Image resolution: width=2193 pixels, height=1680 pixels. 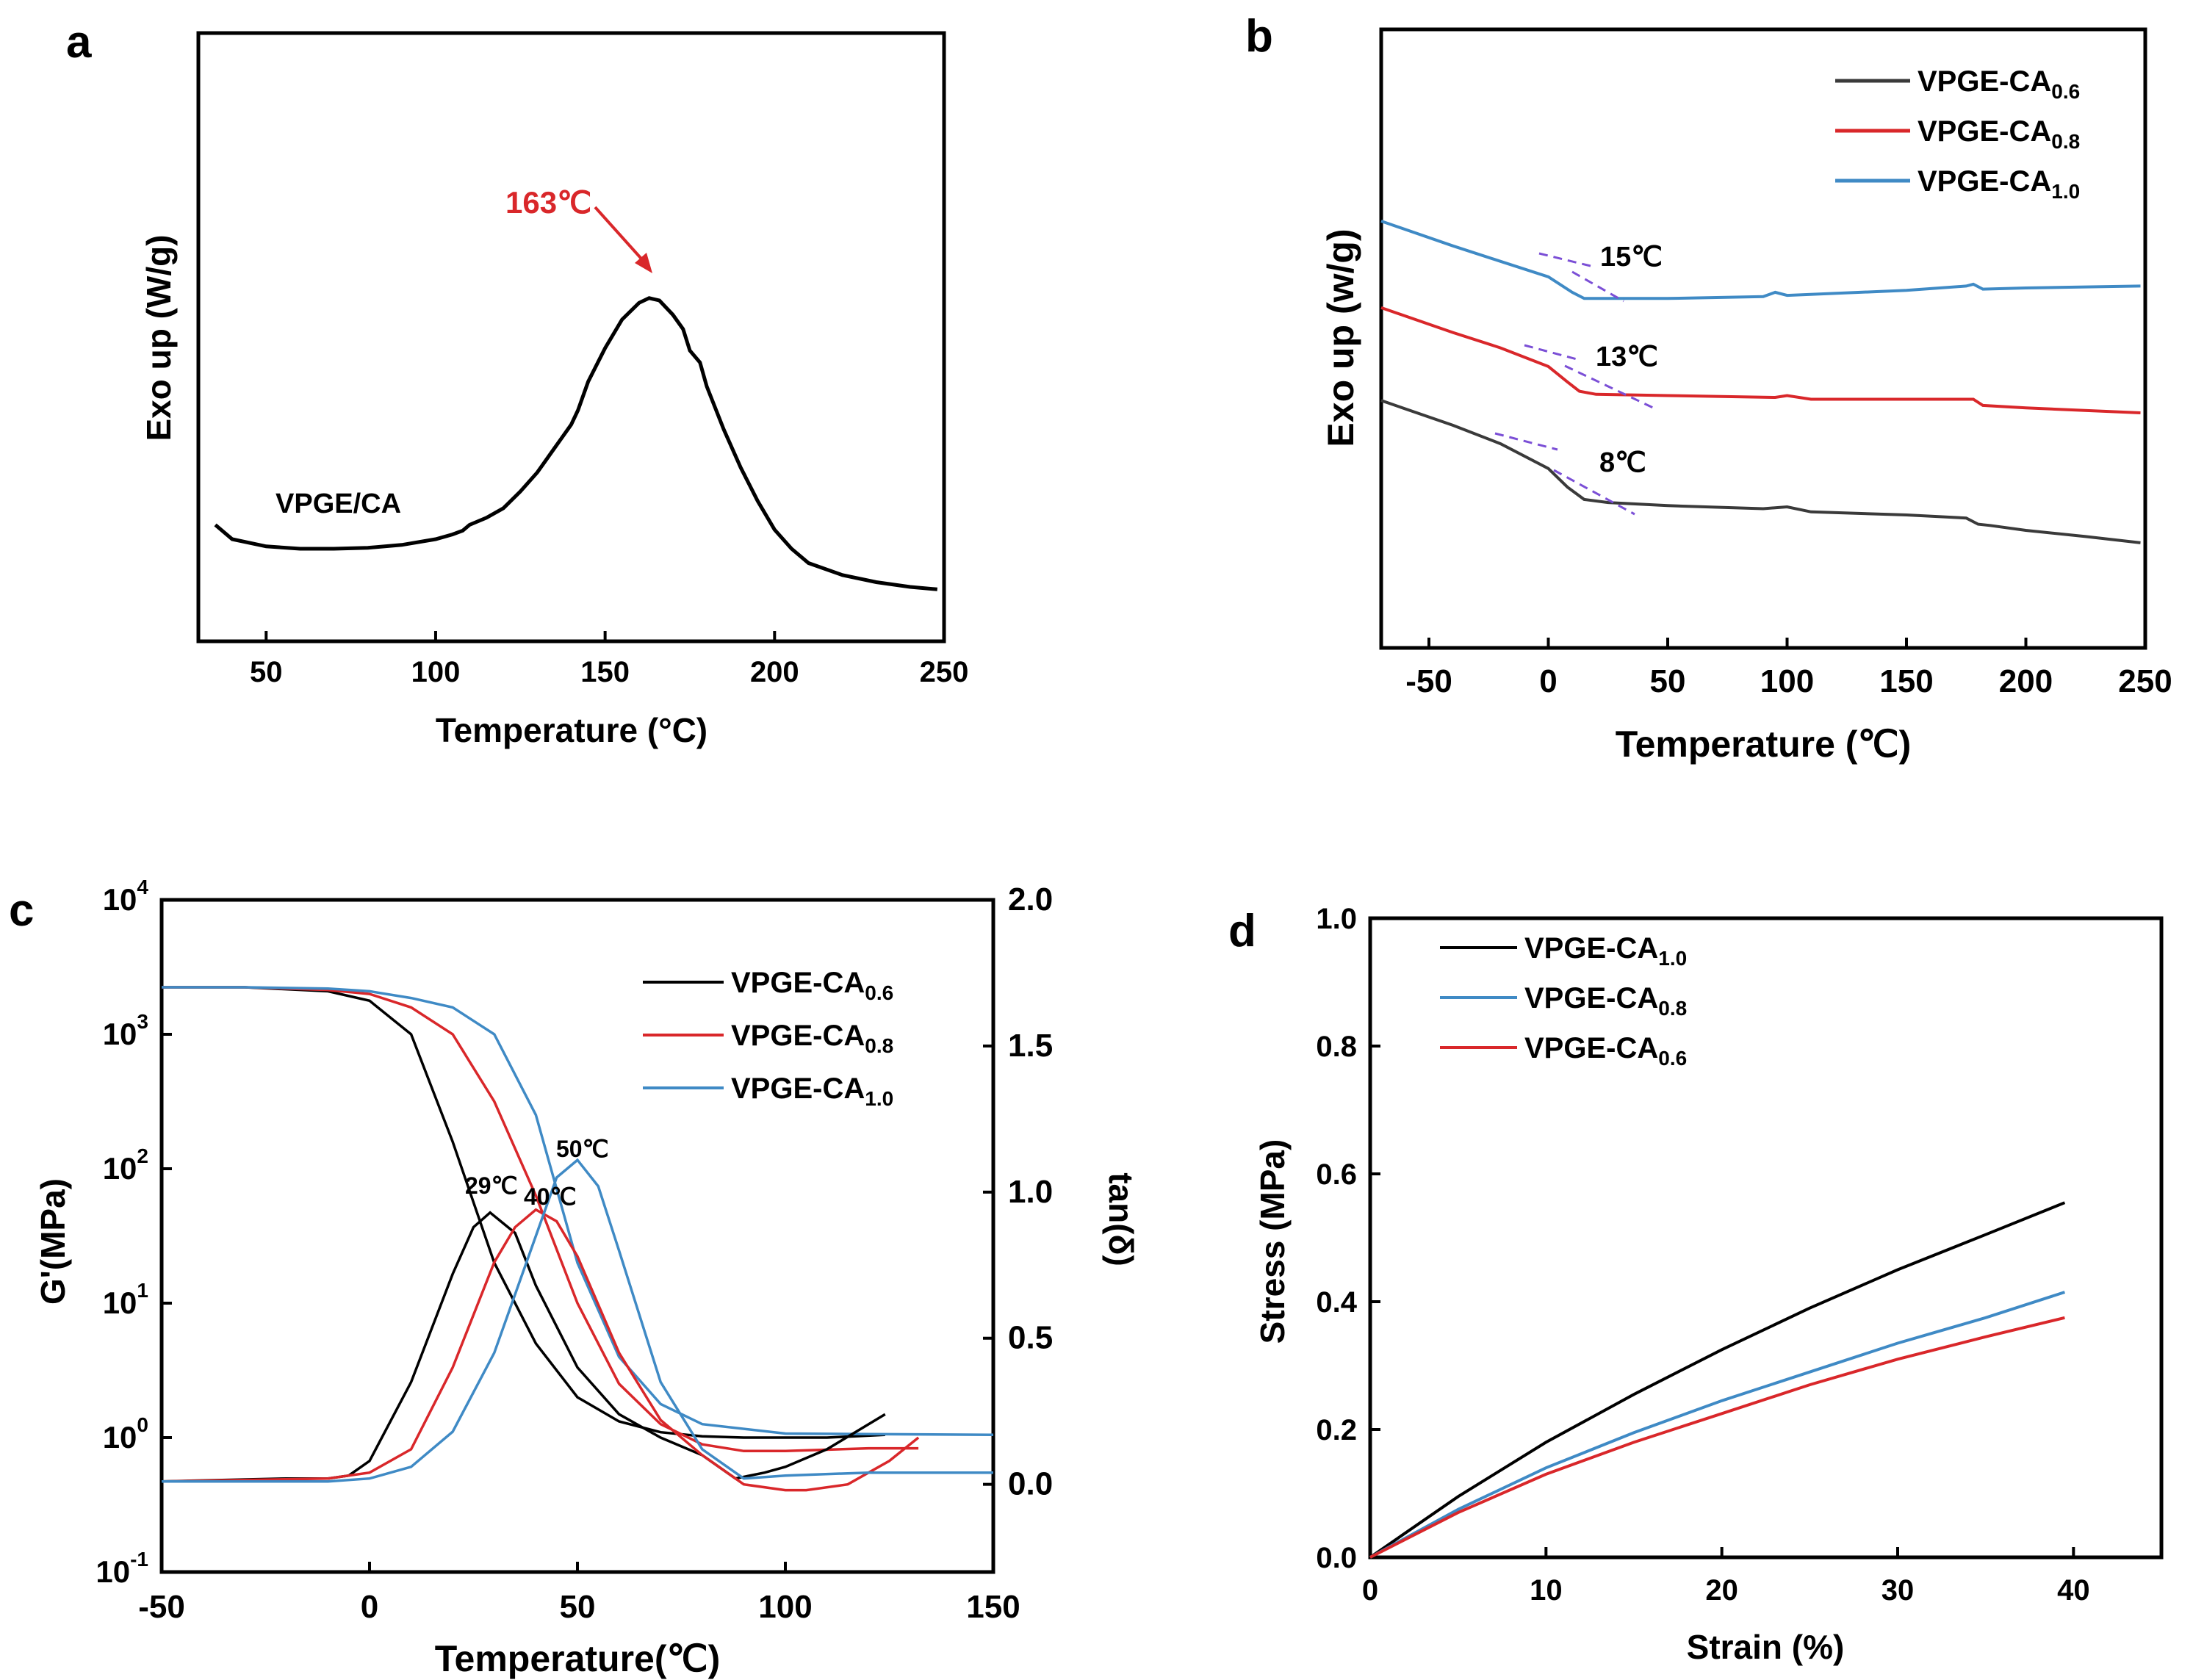 What do you see at coordinates (125, 1030) in the screenshot?
I see `y-tick-label: 10³` at bounding box center [125, 1030].